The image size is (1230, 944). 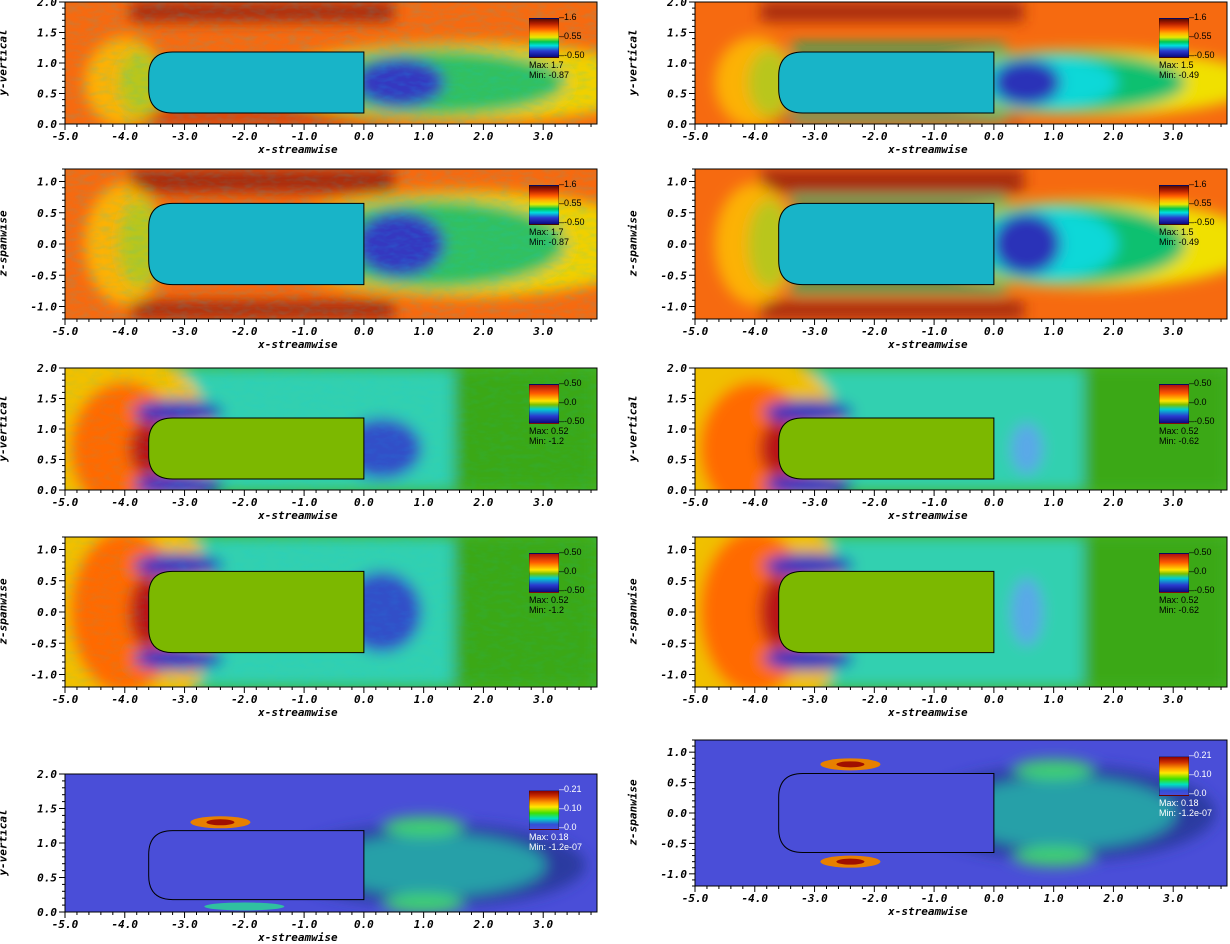 I want to click on colorbar-legend: –0.21 –0.10 –0.0 Max: 0.18 Min: -1.2e-07, so click(x=1192, y=788).